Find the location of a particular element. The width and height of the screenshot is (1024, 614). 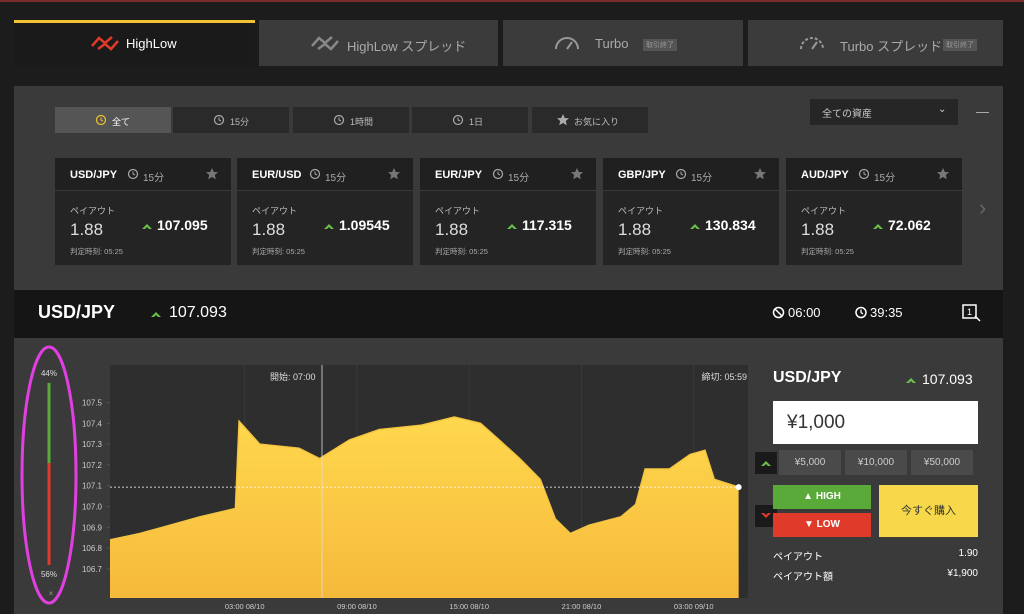

asset-select: 全ての資産 ⌄ is located at coordinates (884, 112).